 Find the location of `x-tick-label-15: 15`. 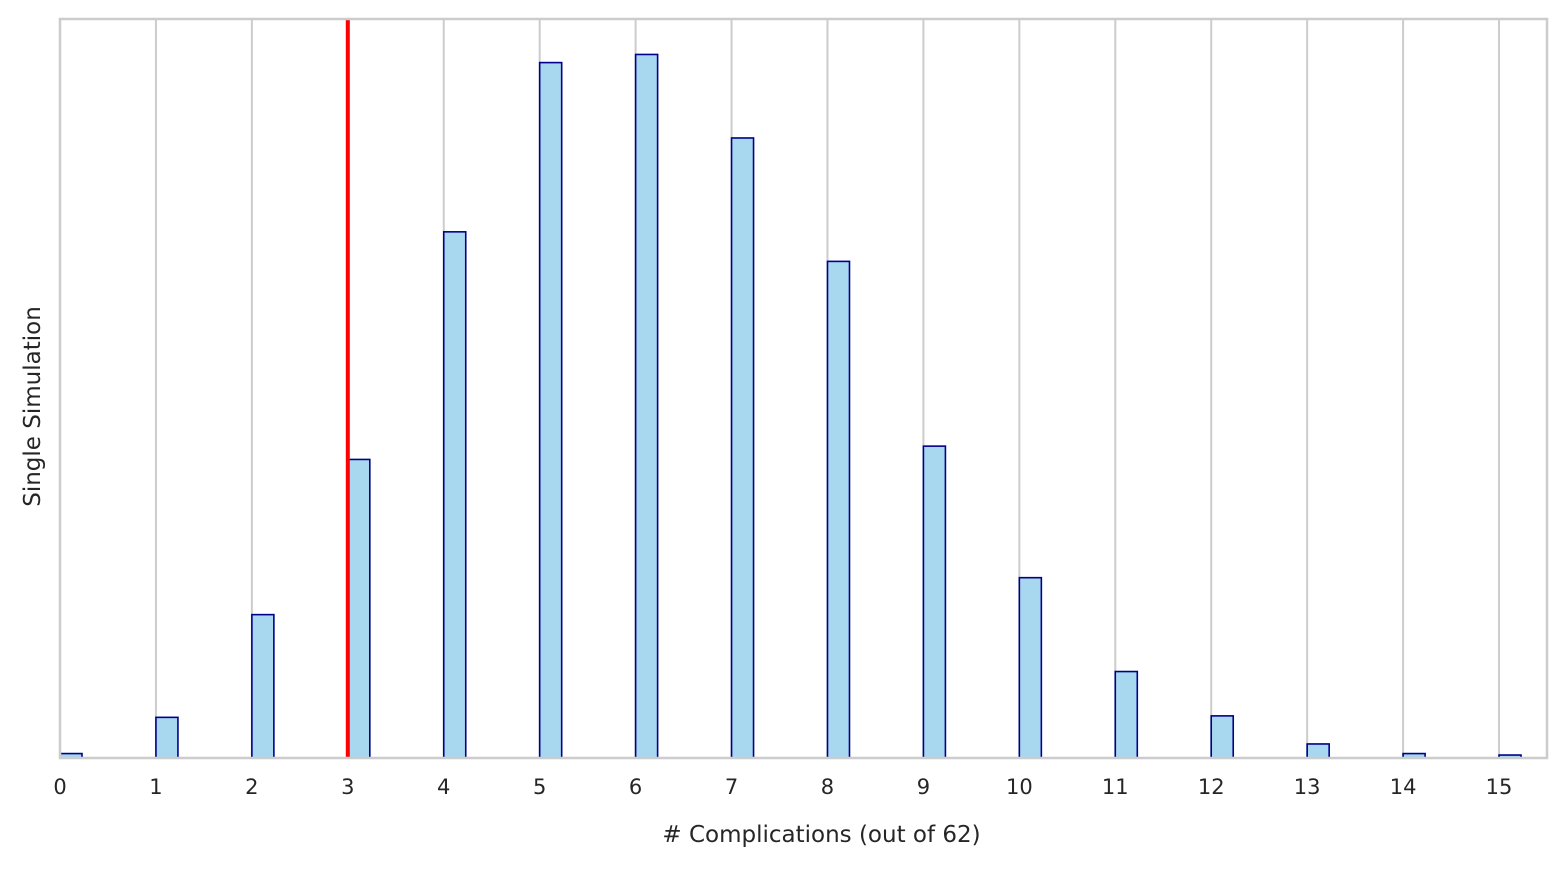

x-tick-label-15: 15 is located at coordinates (1499, 787).